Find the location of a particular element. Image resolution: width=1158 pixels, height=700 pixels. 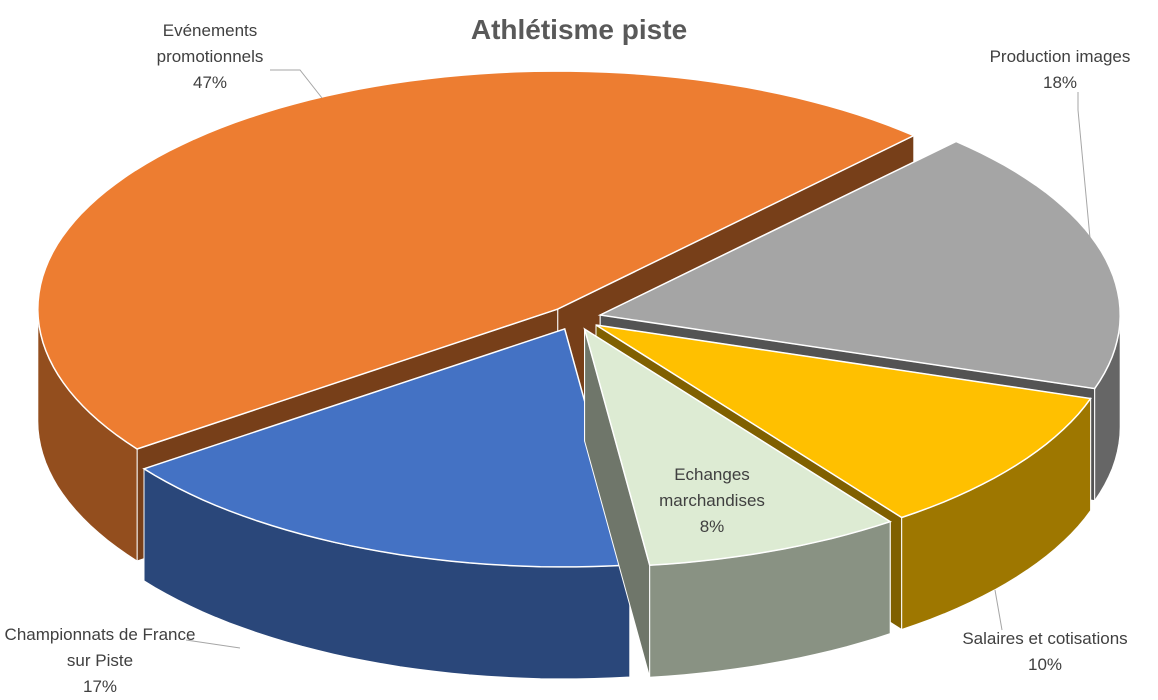

value-label: 17% is located at coordinates (100, 686).